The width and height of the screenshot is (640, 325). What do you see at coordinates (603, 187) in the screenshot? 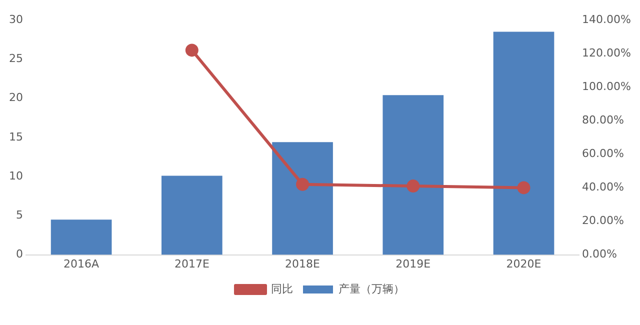
I see `y2-tick-label: 40.00%` at bounding box center [603, 187].